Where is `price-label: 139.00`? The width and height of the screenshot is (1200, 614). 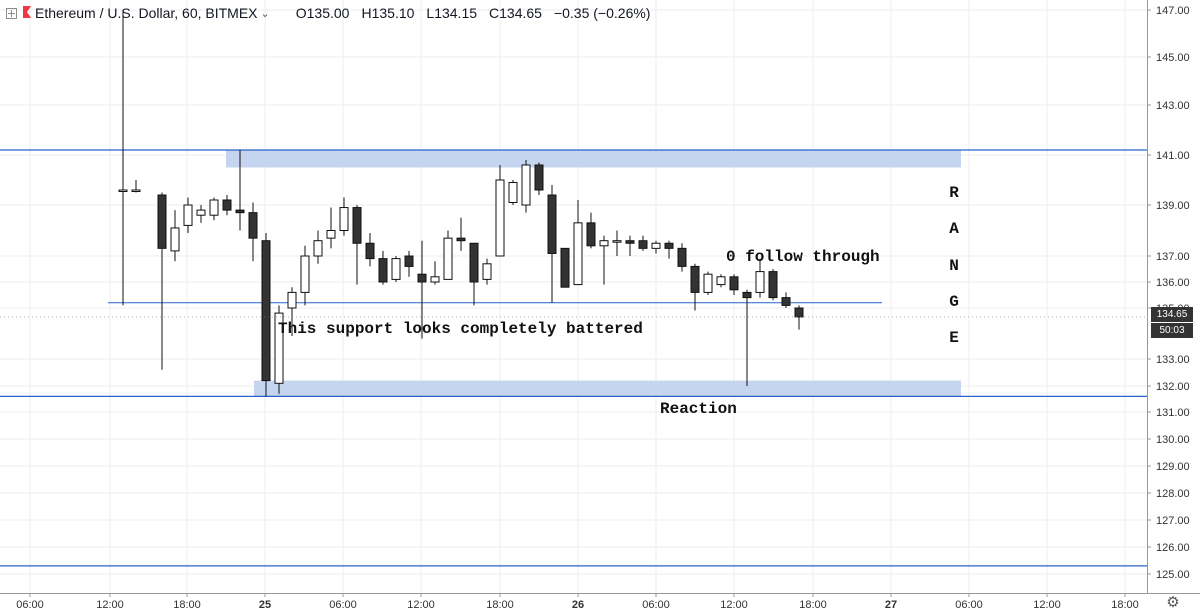 price-label: 139.00 is located at coordinates (1173, 206).